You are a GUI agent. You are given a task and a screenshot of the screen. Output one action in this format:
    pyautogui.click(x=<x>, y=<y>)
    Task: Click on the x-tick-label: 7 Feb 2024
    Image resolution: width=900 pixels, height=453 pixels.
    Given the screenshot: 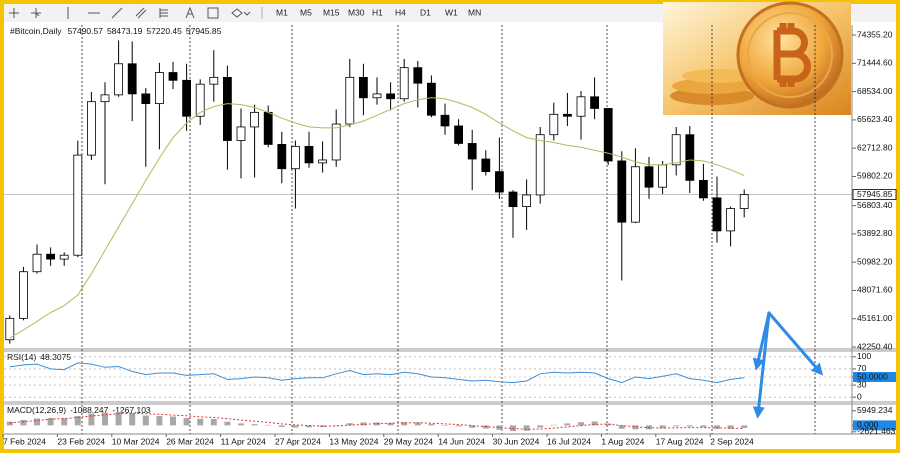 What is the action you would take?
    pyautogui.click(x=24, y=441)
    